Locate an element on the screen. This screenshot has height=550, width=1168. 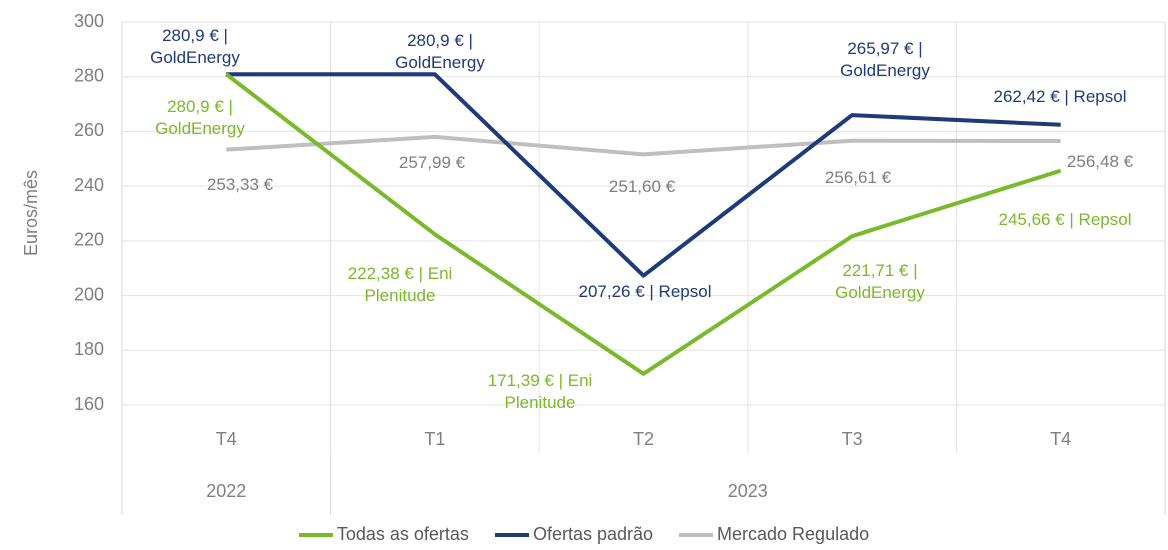
data-label: 222,38 € | Eni Plenitude is located at coordinates (400, 284).